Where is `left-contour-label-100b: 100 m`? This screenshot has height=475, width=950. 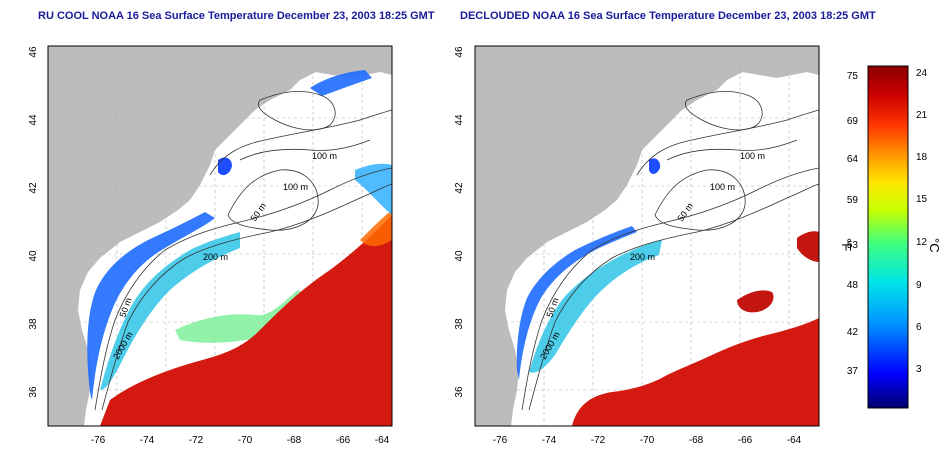
left-contour-label-100b: 100 m is located at coordinates (295, 187).